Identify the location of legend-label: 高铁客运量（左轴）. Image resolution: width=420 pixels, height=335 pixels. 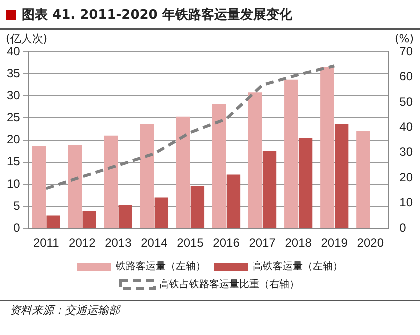
(298, 266).